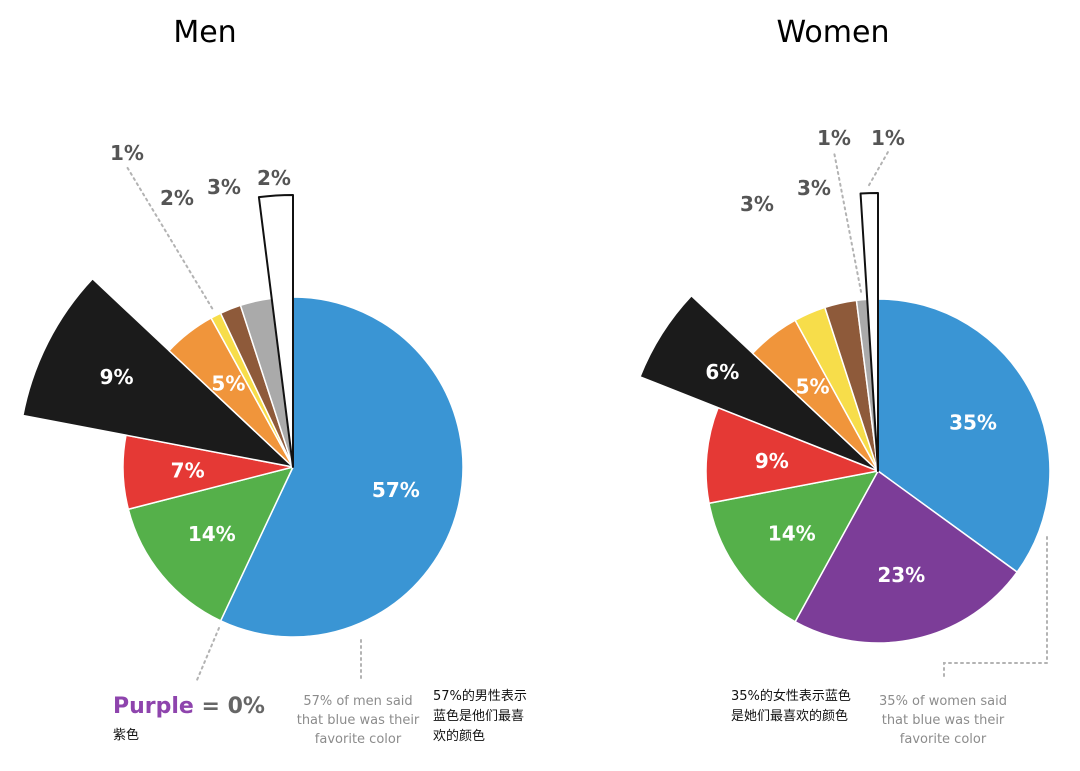  What do you see at coordinates (228, 384) in the screenshot?
I see `men-slice-label-orange: 5%` at bounding box center [228, 384].